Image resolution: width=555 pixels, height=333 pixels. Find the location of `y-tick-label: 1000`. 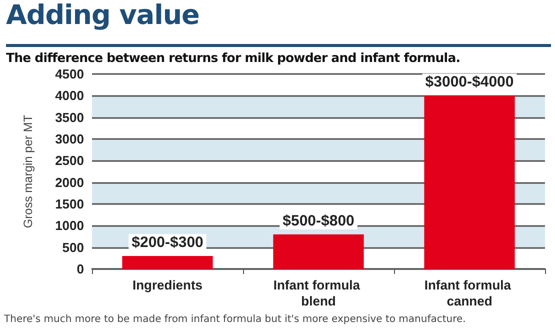

y-tick-label: 1000 is located at coordinates (69, 226).